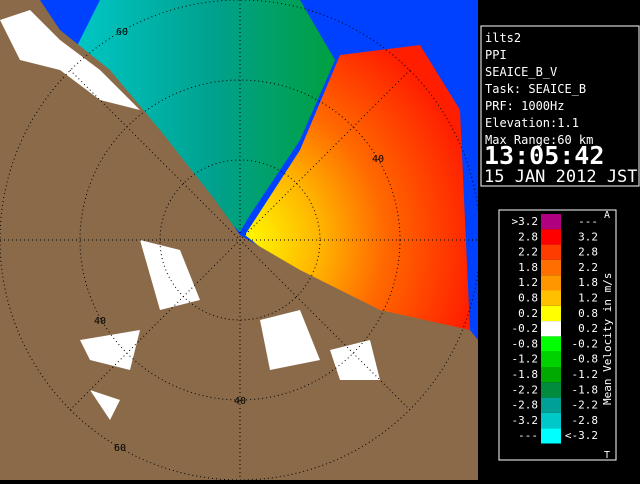 The width and height of the screenshot is (640, 484). Describe the element at coordinates (496, 55) in the screenshot. I see `info-line: PPI` at that location.